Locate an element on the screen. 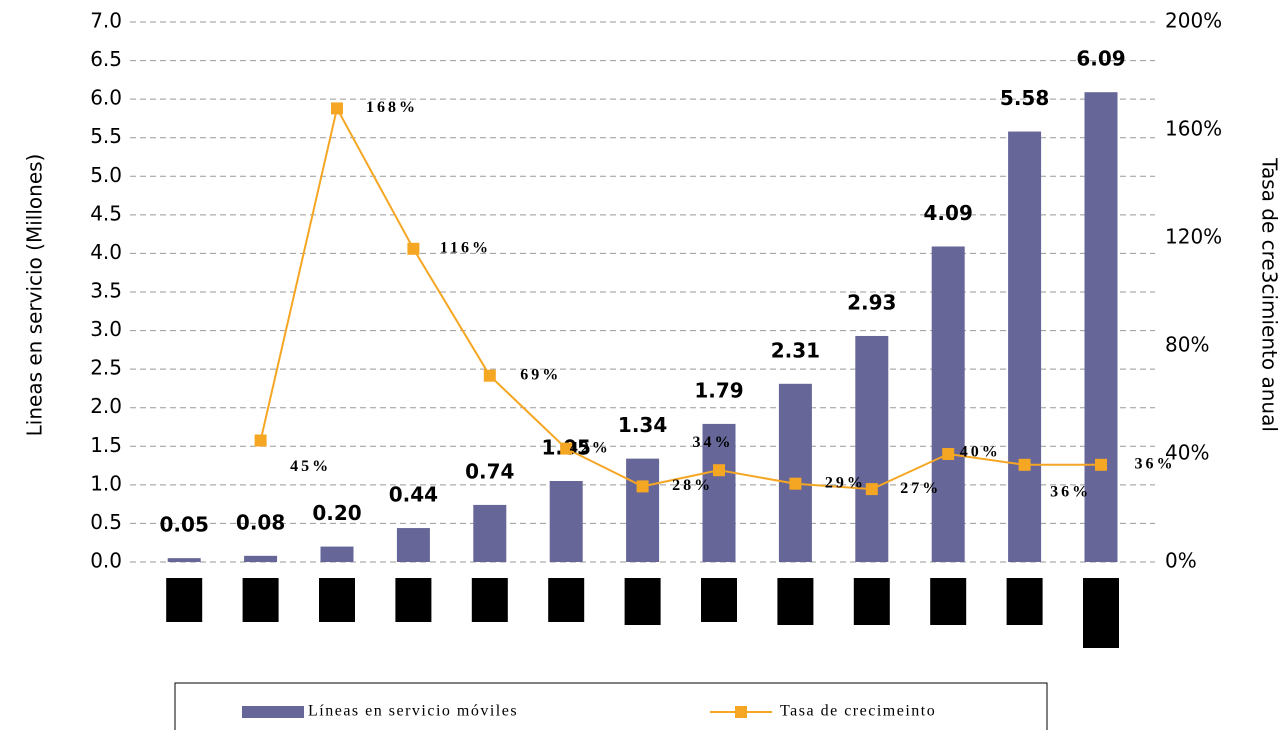 The height and width of the screenshot is (730, 1288). y-tick-label: 7.0 is located at coordinates (106, 21).